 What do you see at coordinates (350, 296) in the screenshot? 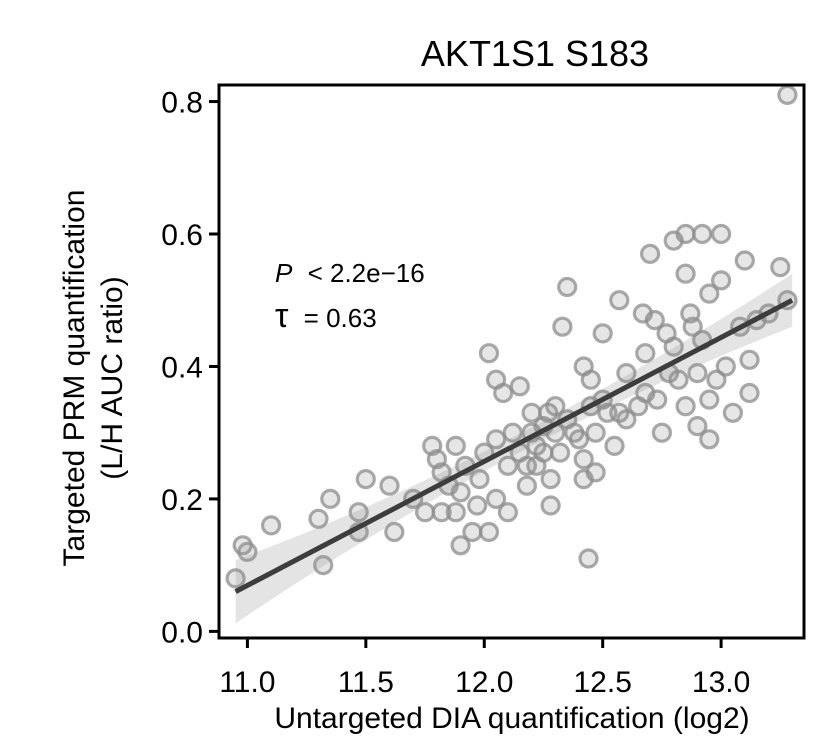
I see `stats-annotation: P < 2.2e−16 τ = 0.63` at bounding box center [350, 296].